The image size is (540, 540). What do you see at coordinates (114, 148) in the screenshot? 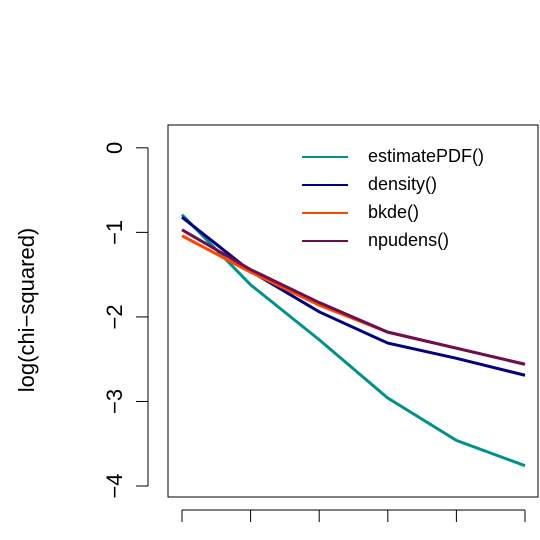
I see `y-tick-label: 0` at bounding box center [114, 148].